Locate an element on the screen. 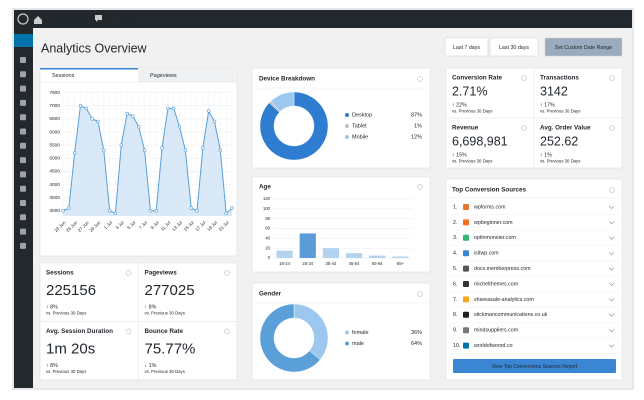  panel-title: Age is located at coordinates (265, 187).